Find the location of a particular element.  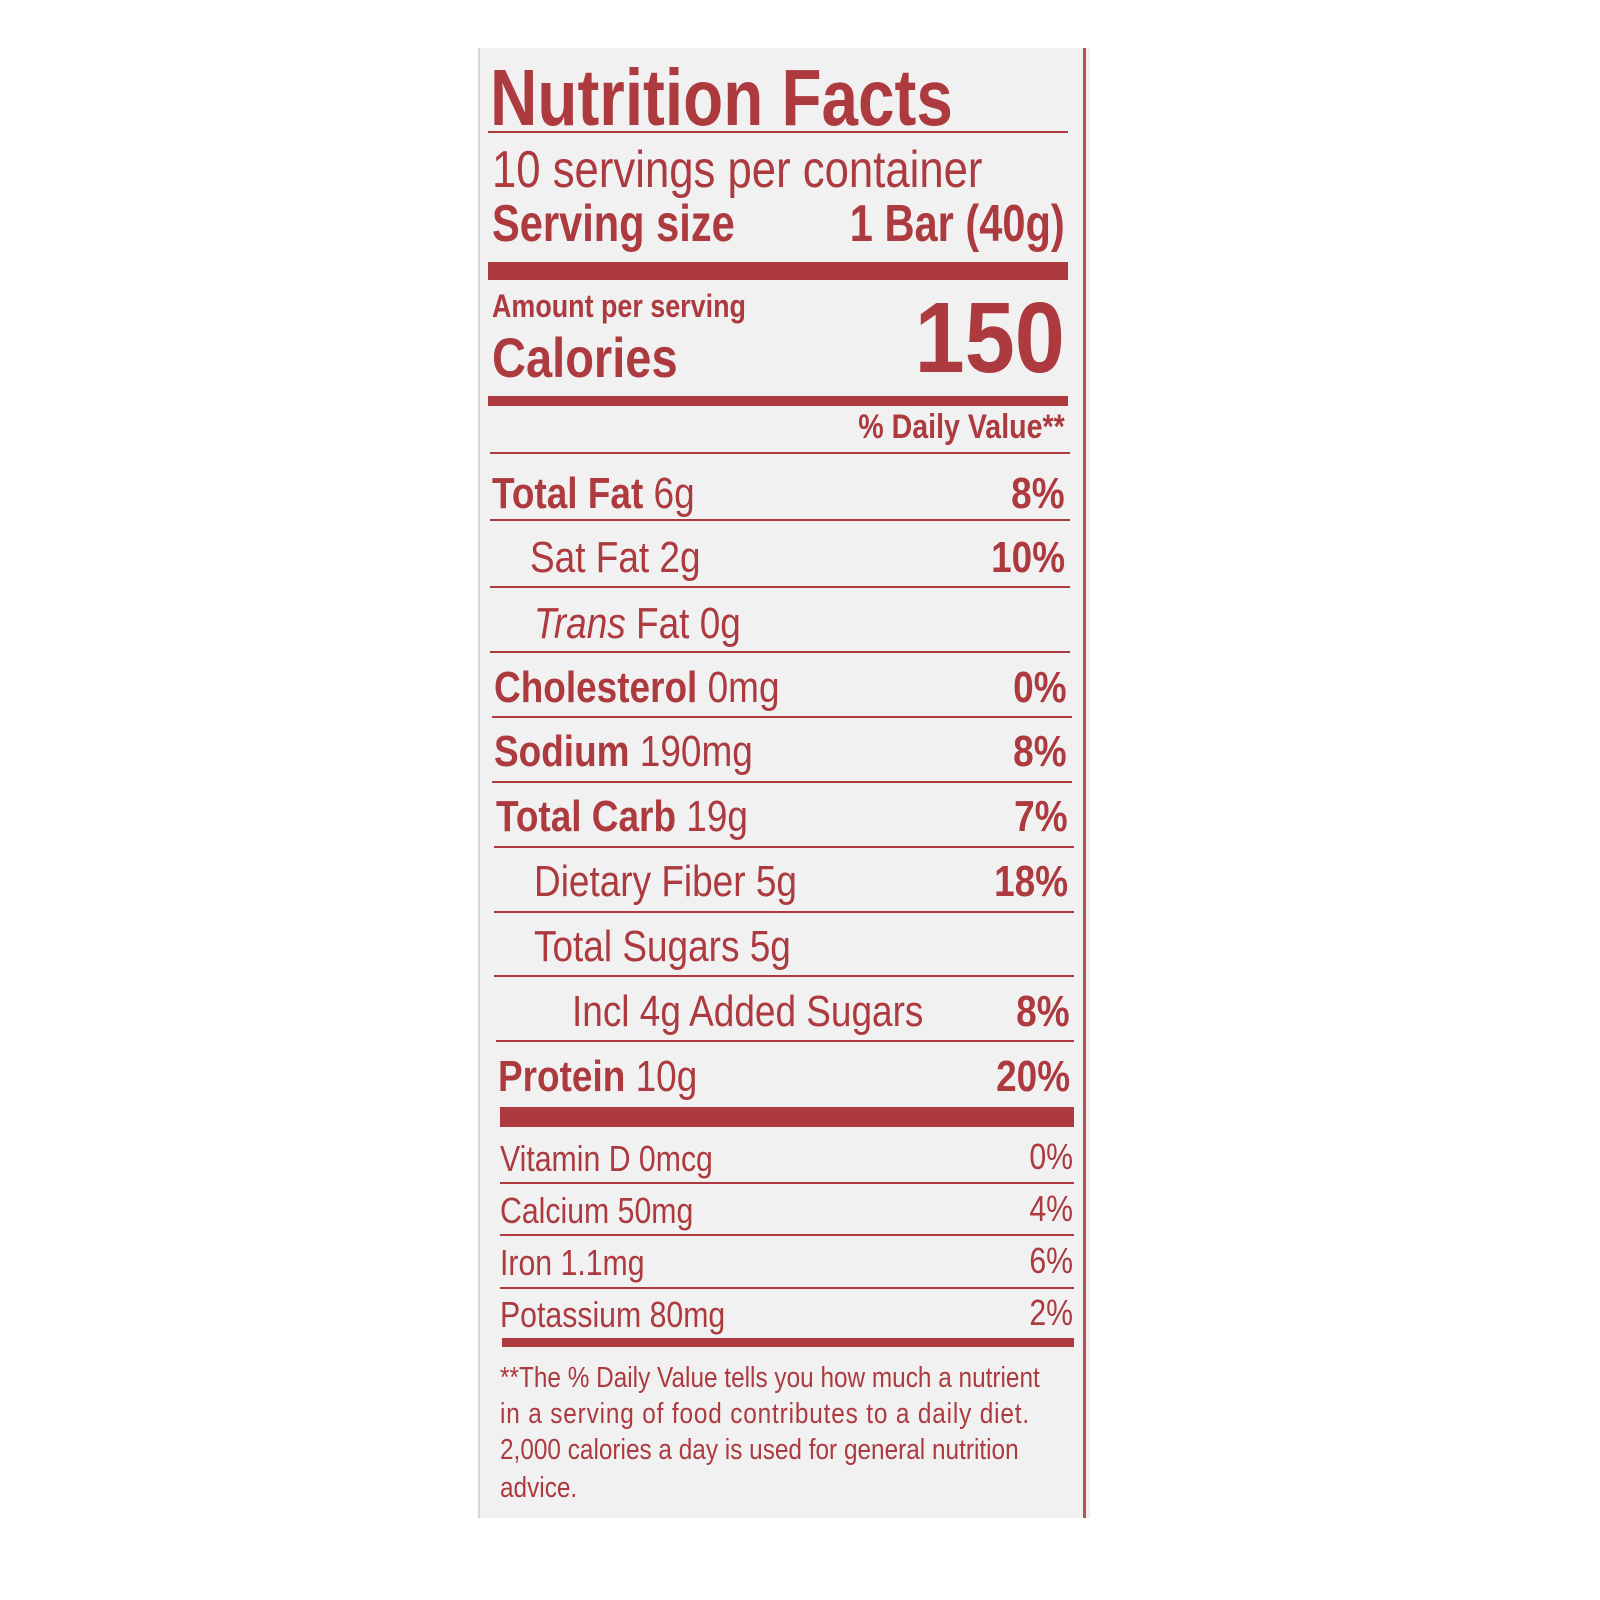

panel-edge is located at coordinates (1084, 783).